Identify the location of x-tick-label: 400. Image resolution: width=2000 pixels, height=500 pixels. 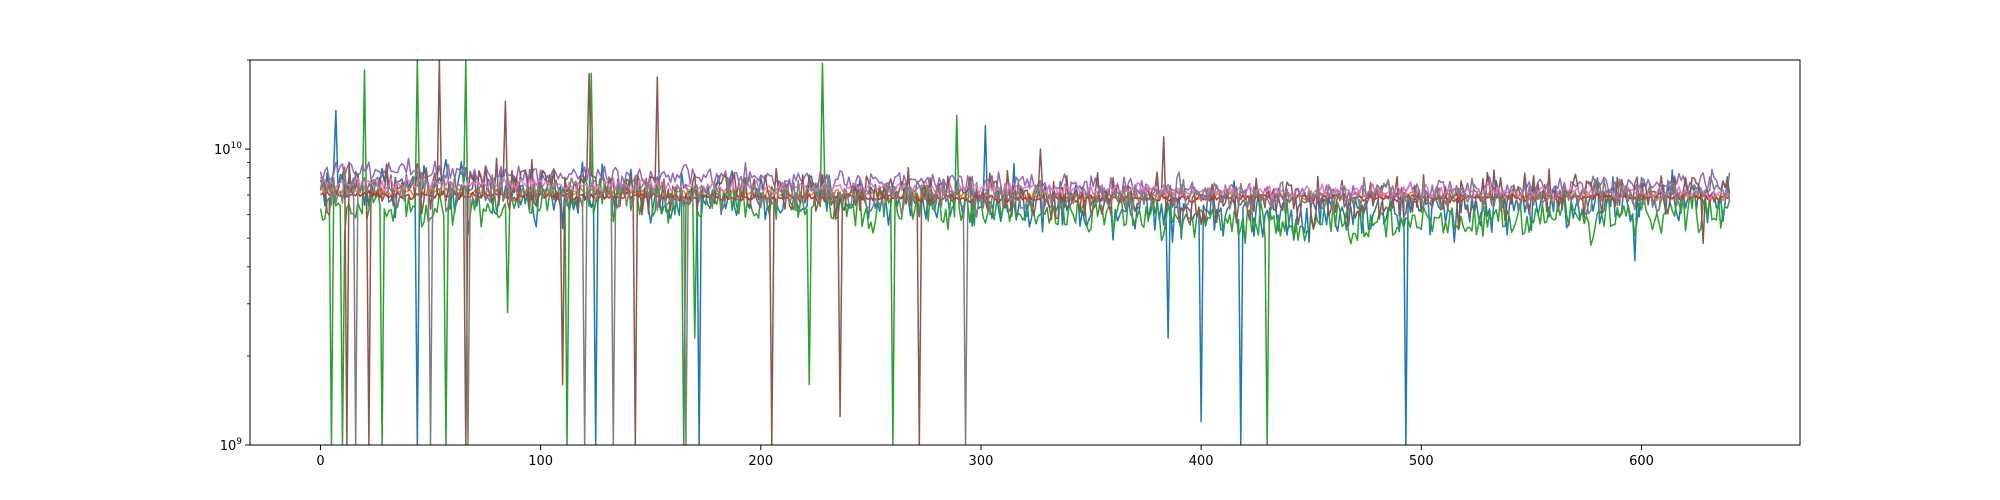
(1201, 461).